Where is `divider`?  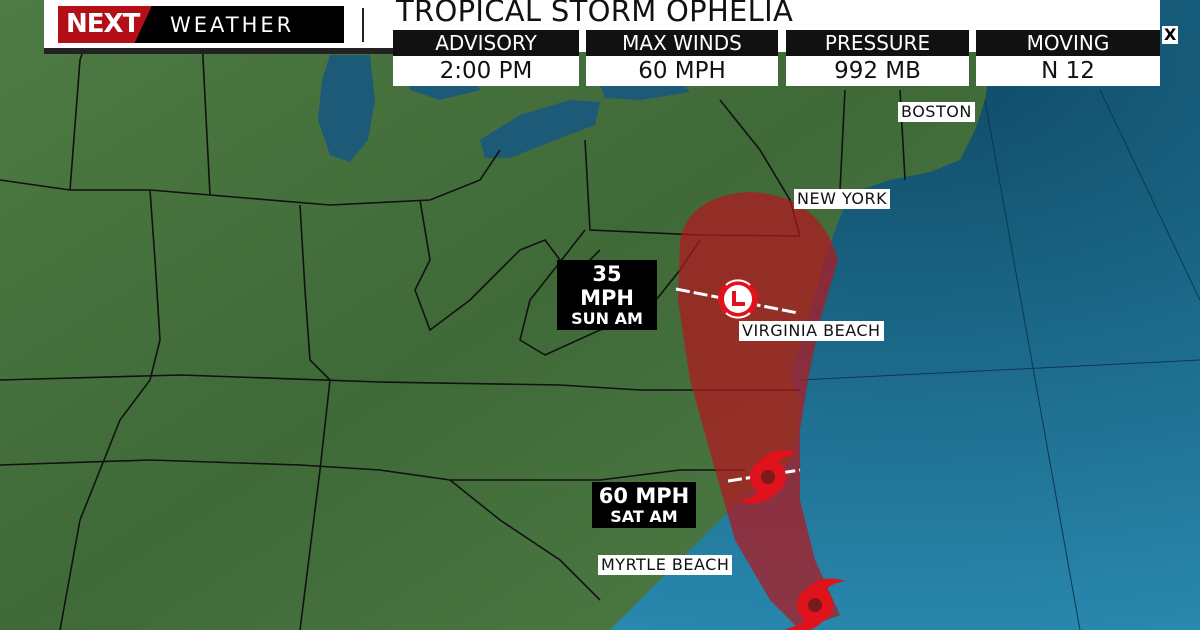
divider is located at coordinates (363, 25).